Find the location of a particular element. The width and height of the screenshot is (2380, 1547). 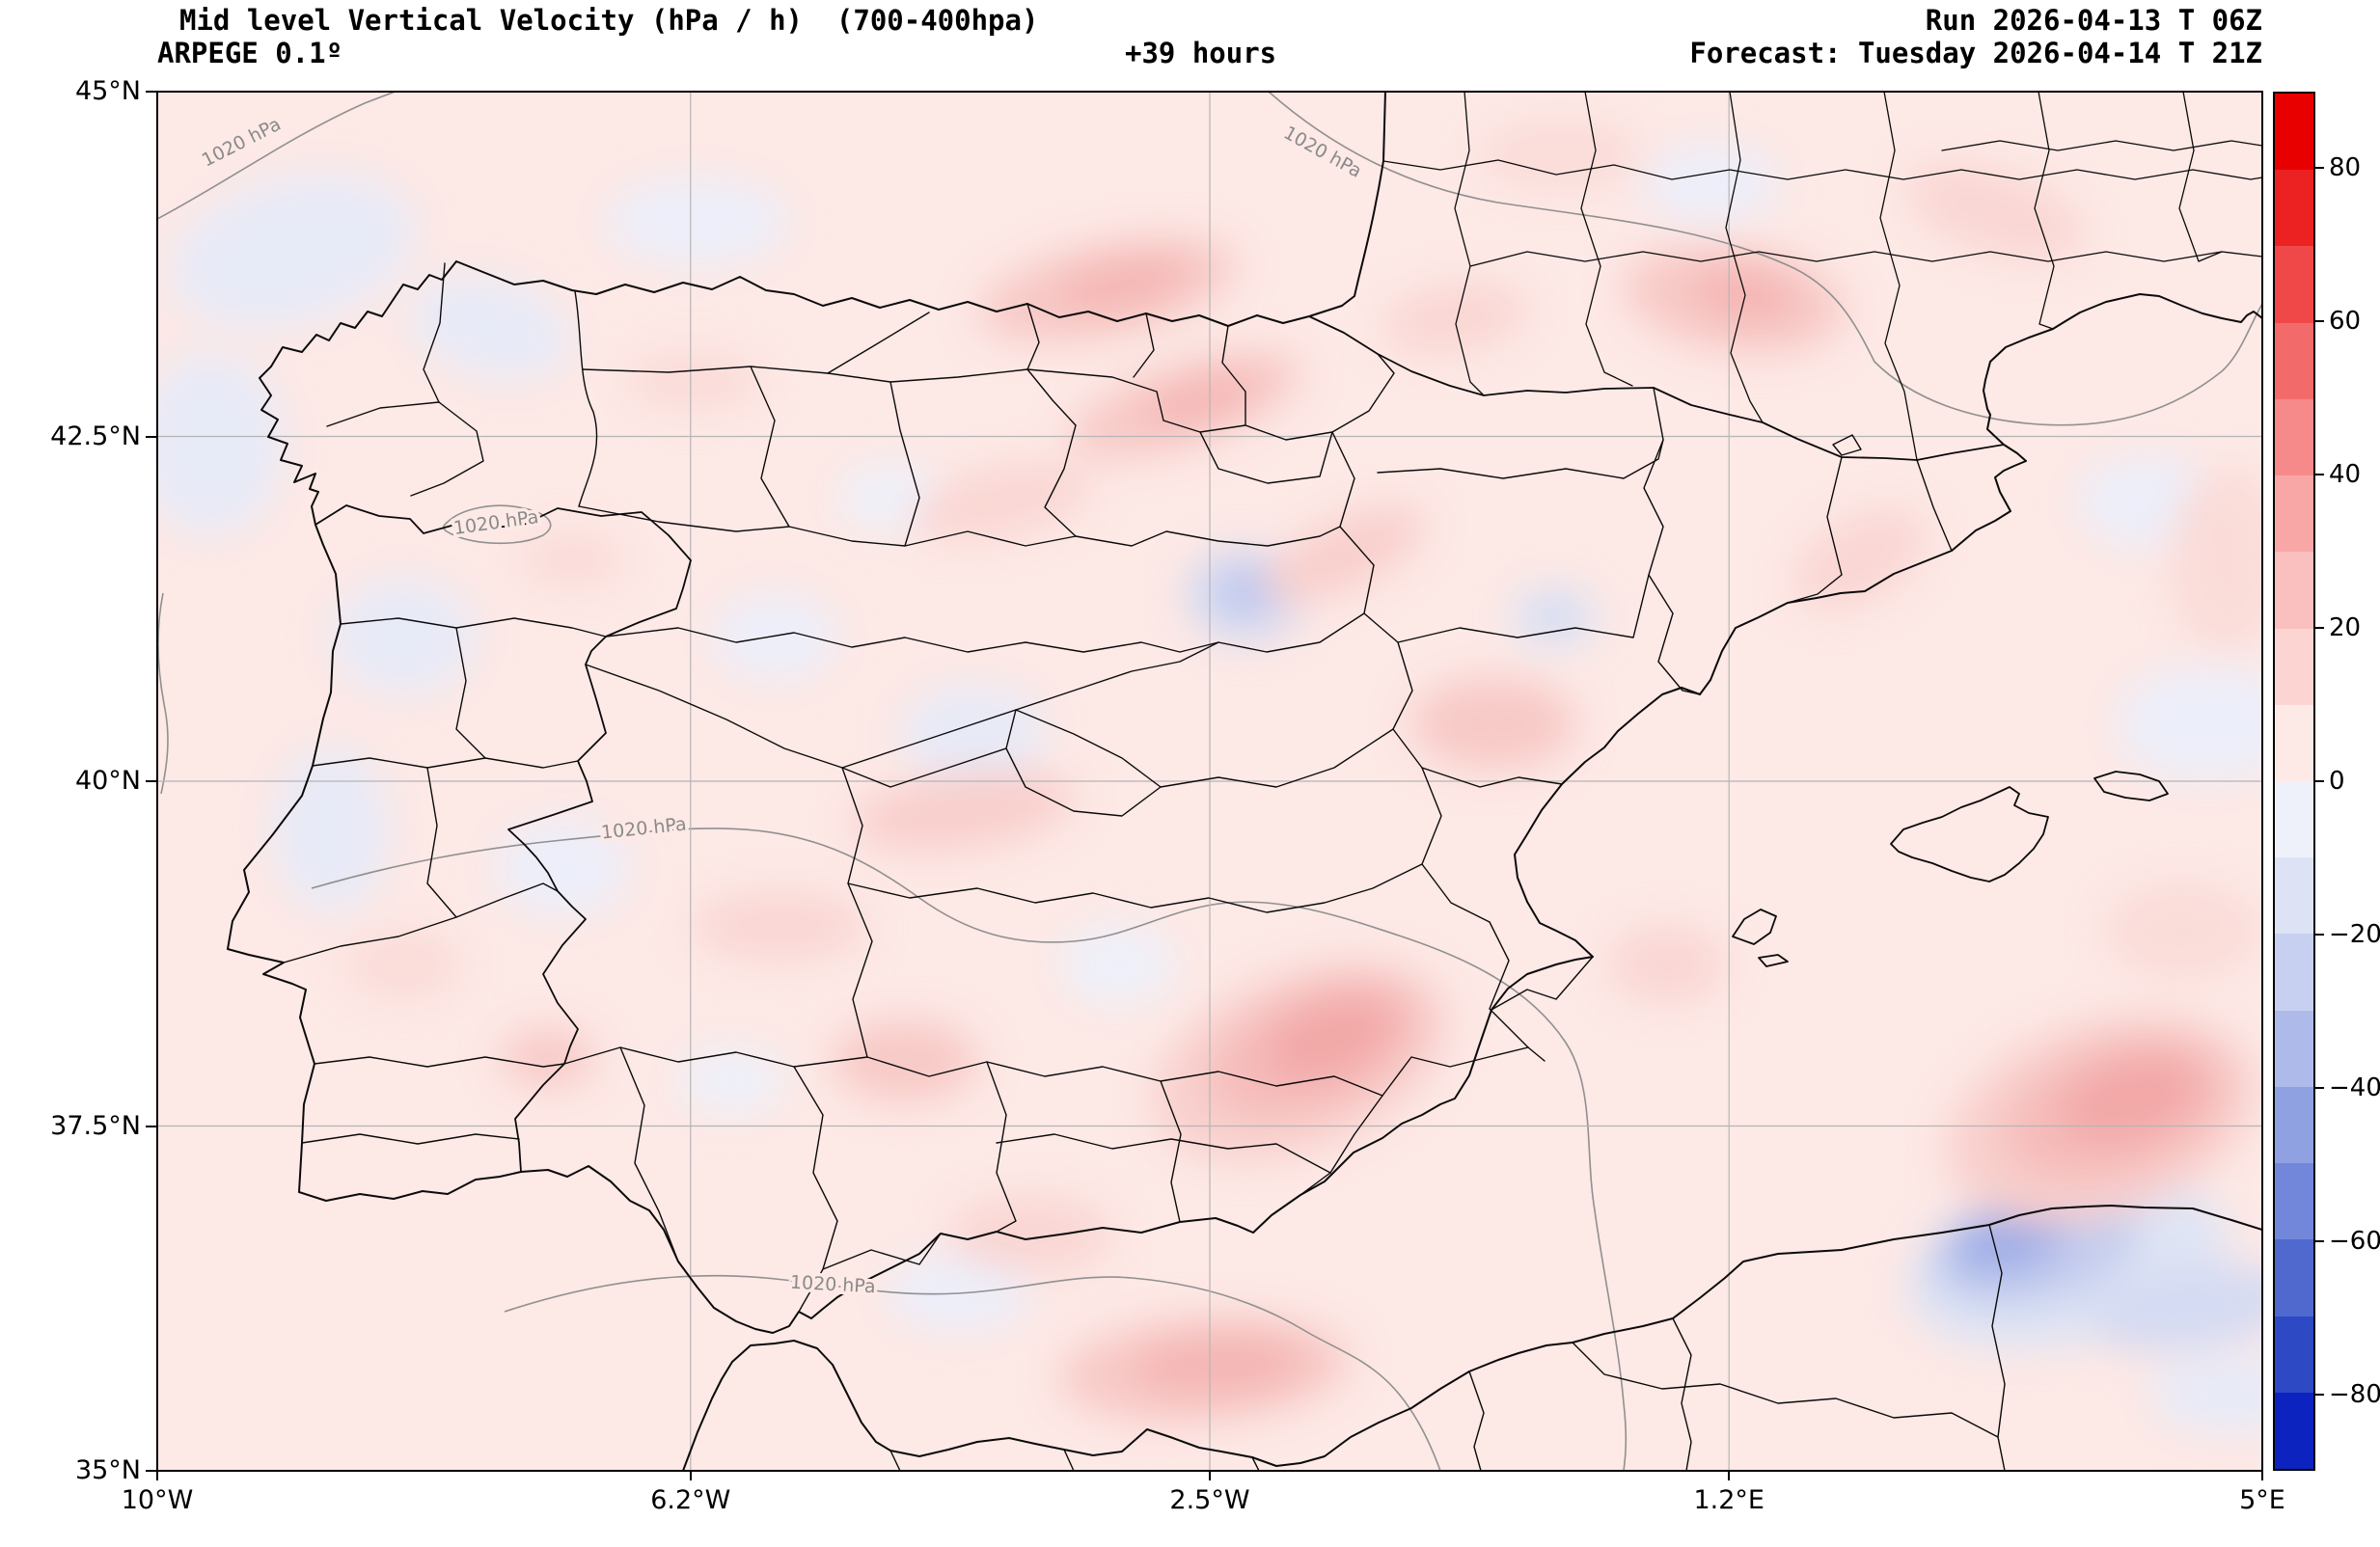

y-tick-label: 35°N is located at coordinates (107, 1470).